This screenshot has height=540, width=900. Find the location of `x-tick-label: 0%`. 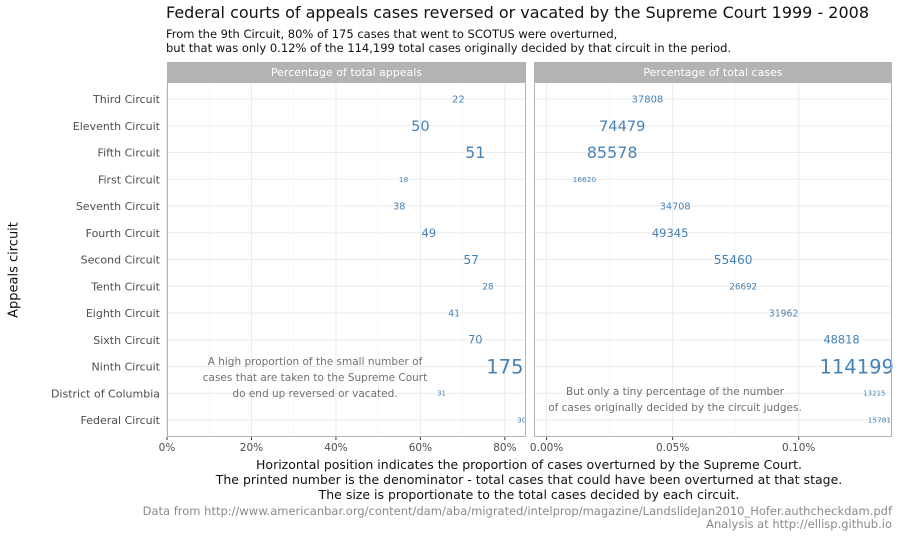

x-tick-label: 0% is located at coordinates (167, 448).